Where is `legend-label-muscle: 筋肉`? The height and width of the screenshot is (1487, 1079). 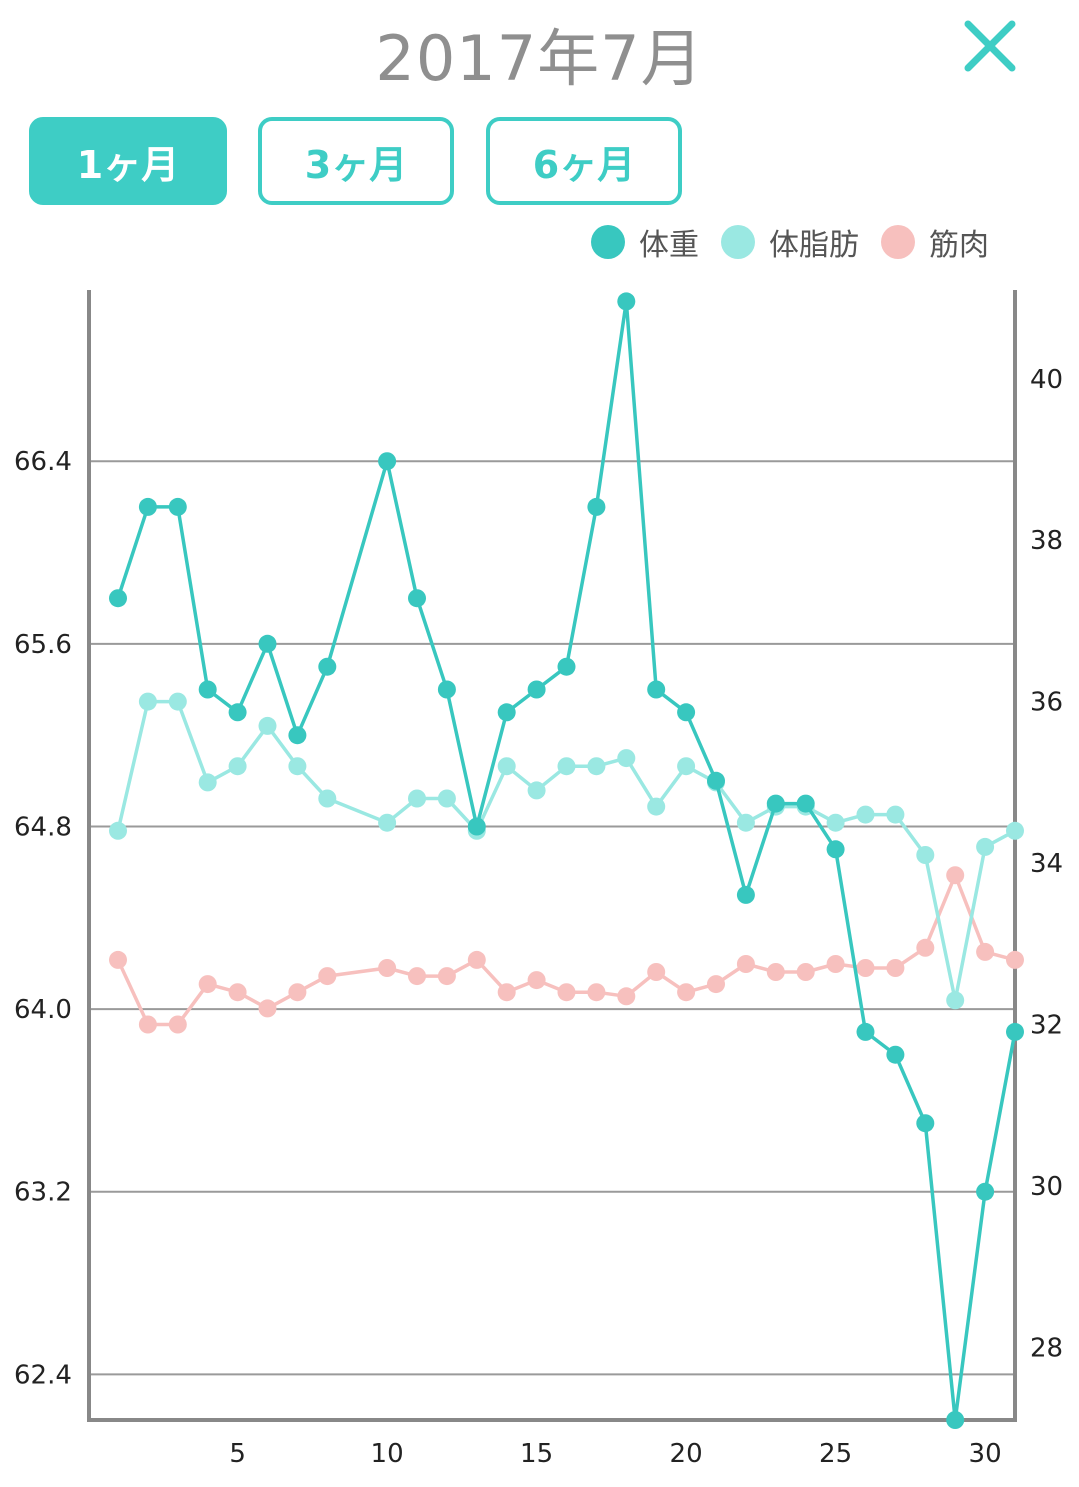
legend-label-muscle: 筋肉 is located at coordinates (959, 245).